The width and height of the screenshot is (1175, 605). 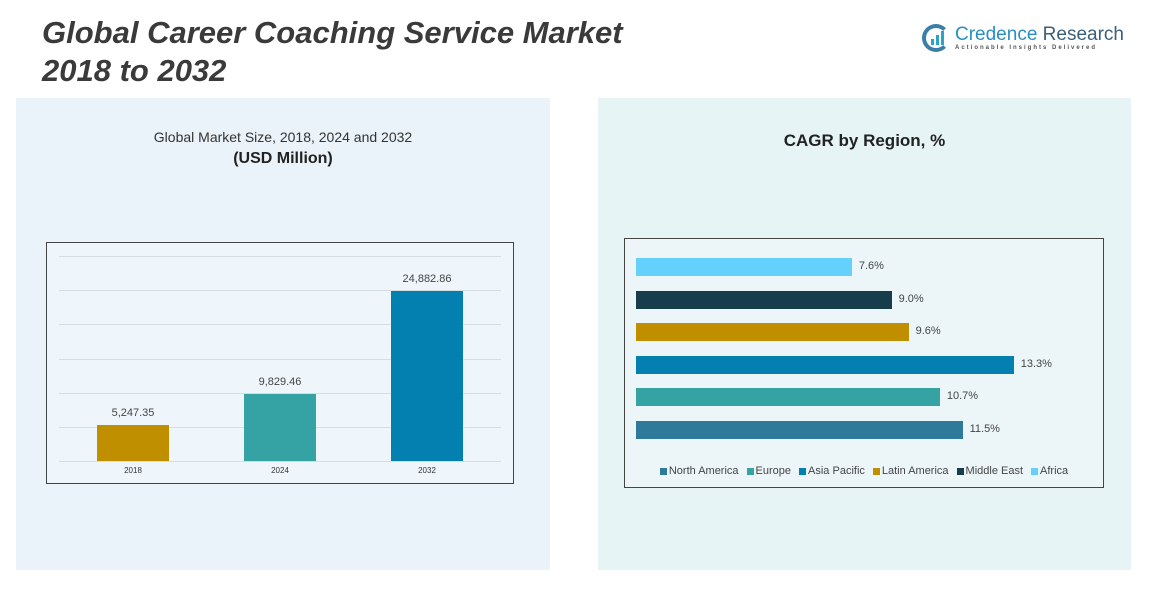 What do you see at coordinates (864, 140) in the screenshot?
I see `chart-title: CAGR by Region, %` at bounding box center [864, 140].